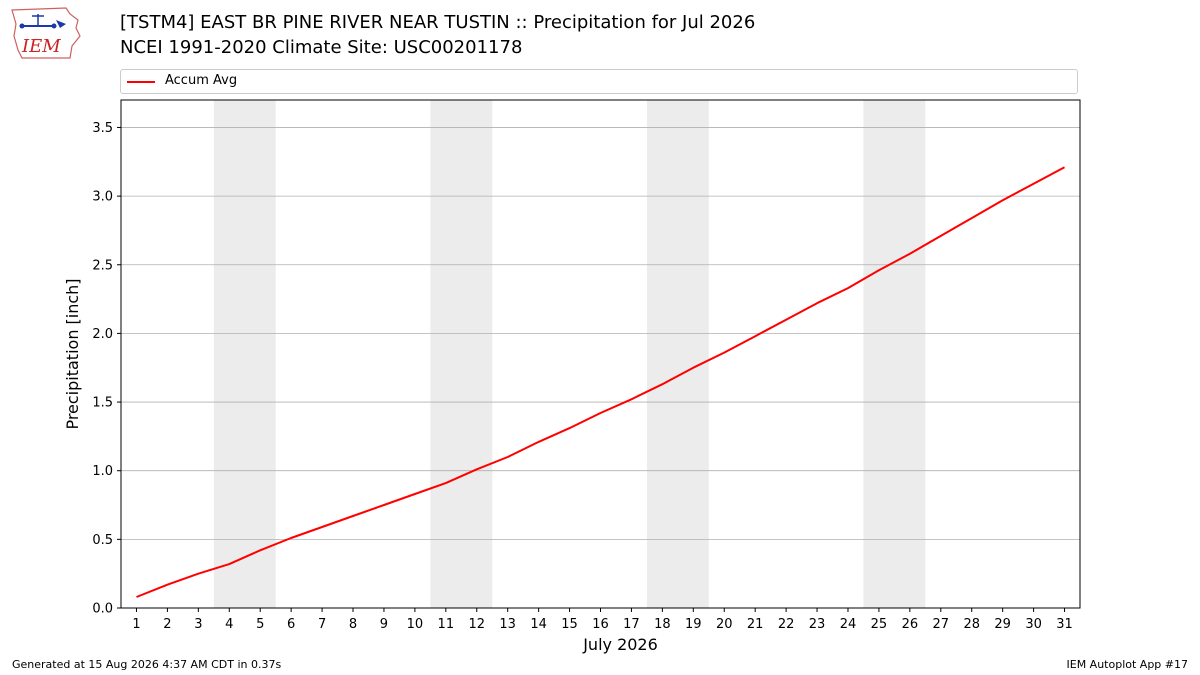 This screenshot has height=675, width=1200. What do you see at coordinates (141, 82) in the screenshot?
I see `legend-line-swatch` at bounding box center [141, 82].